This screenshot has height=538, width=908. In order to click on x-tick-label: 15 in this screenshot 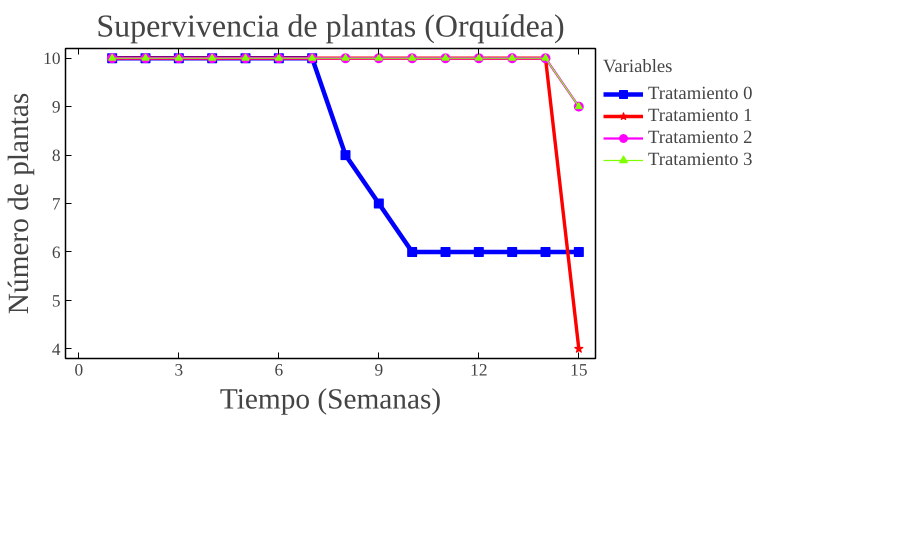, I will do `click(579, 370)`.